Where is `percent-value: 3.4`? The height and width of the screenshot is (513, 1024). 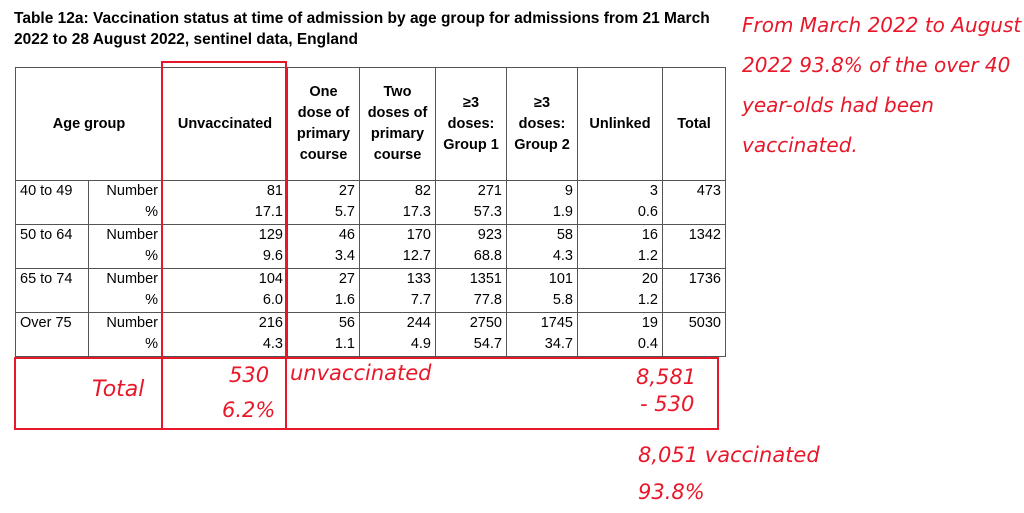
percent-value: 3.4 is located at coordinates (344, 256).